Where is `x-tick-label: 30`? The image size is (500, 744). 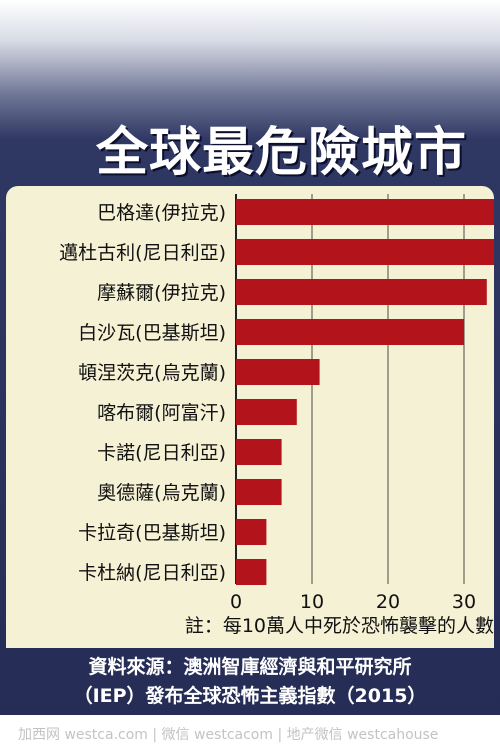 x-tick-label: 30 is located at coordinates (464, 602).